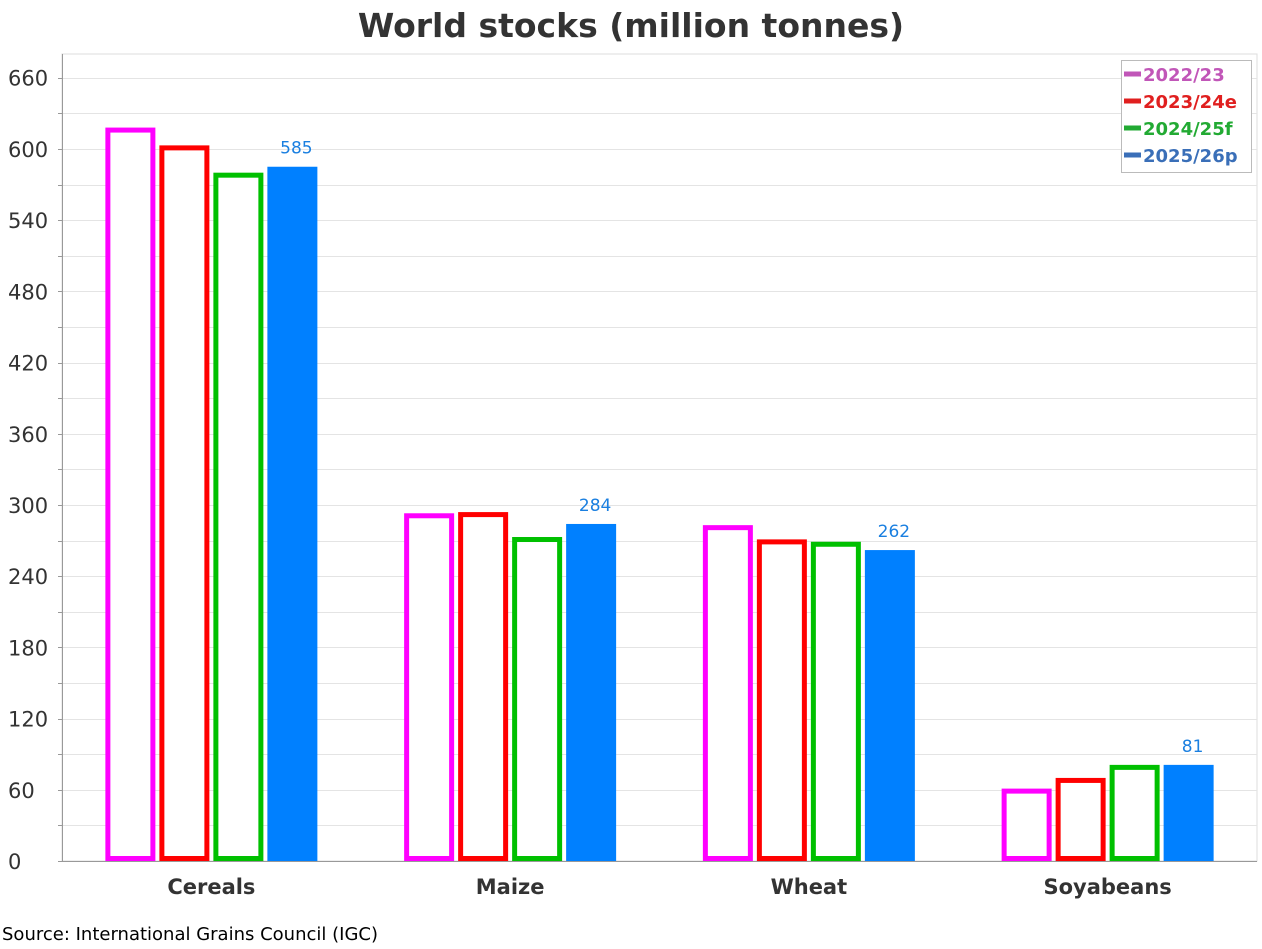 Image resolution: width=1262 pixels, height=949 pixels. I want to click on y-tick-label: 660, so click(28, 79).